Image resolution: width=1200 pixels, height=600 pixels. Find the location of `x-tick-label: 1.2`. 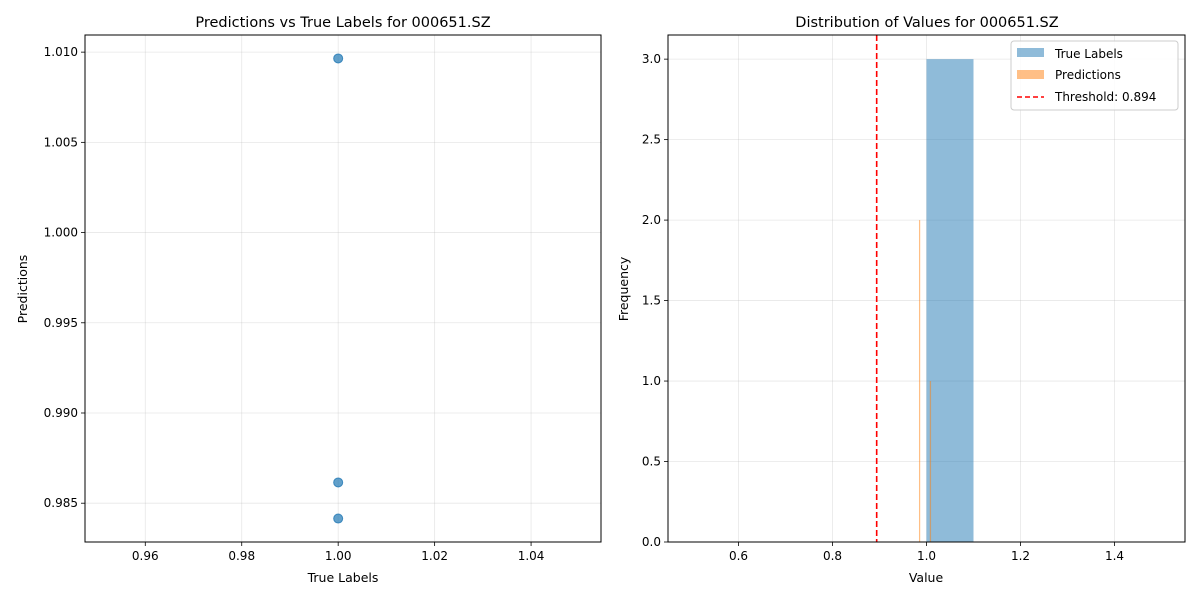

x-tick-label: 1.2 is located at coordinates (1020, 556).